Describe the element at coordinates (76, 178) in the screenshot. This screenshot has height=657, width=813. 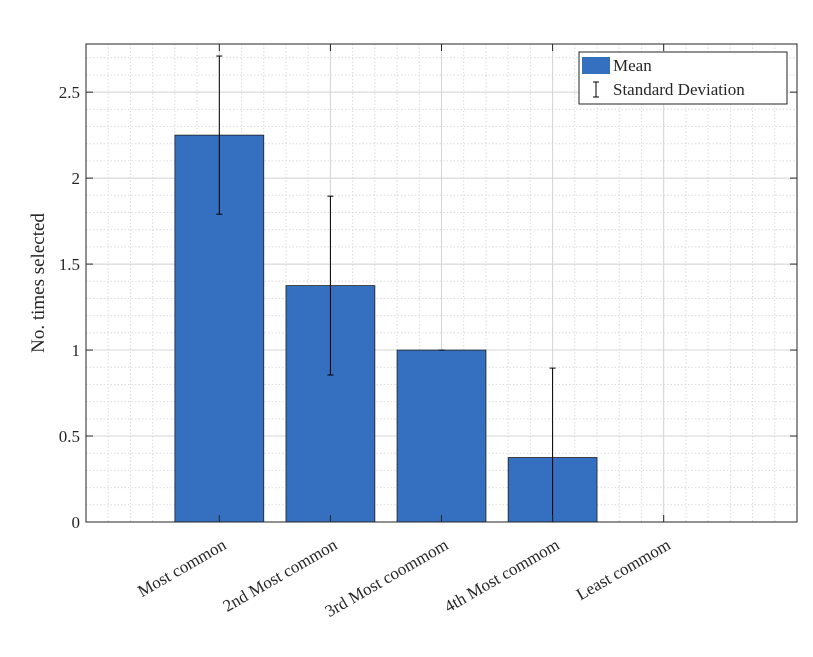
I see `y-tick-label: 2` at that location.